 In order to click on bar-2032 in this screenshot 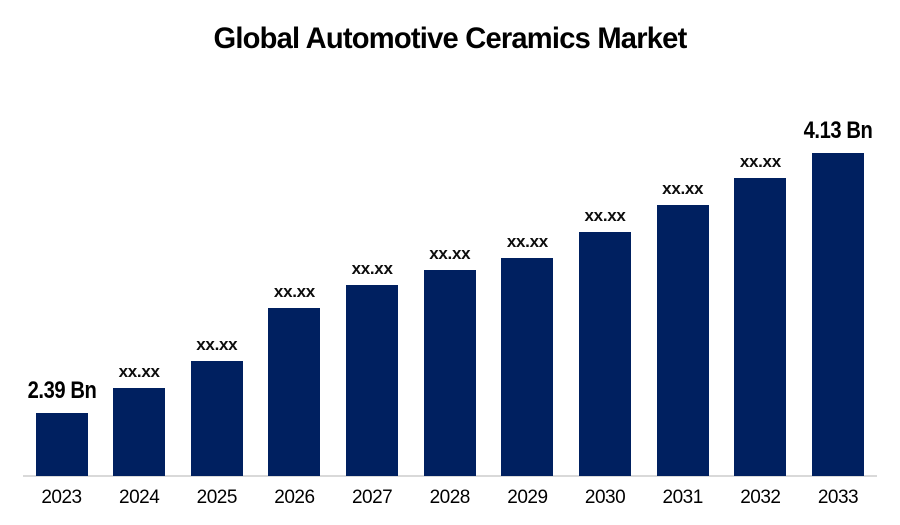, I will do `click(760, 327)`.